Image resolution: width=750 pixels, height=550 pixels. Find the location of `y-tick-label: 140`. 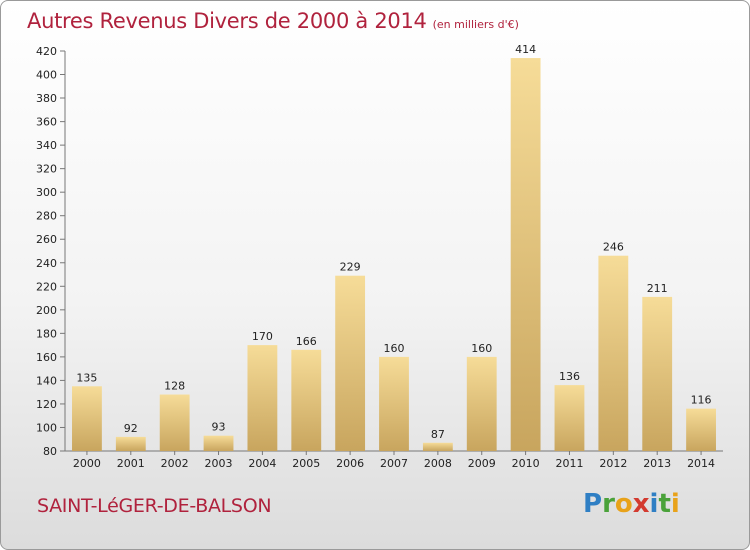

y-tick-label: 140 is located at coordinates (46, 380).